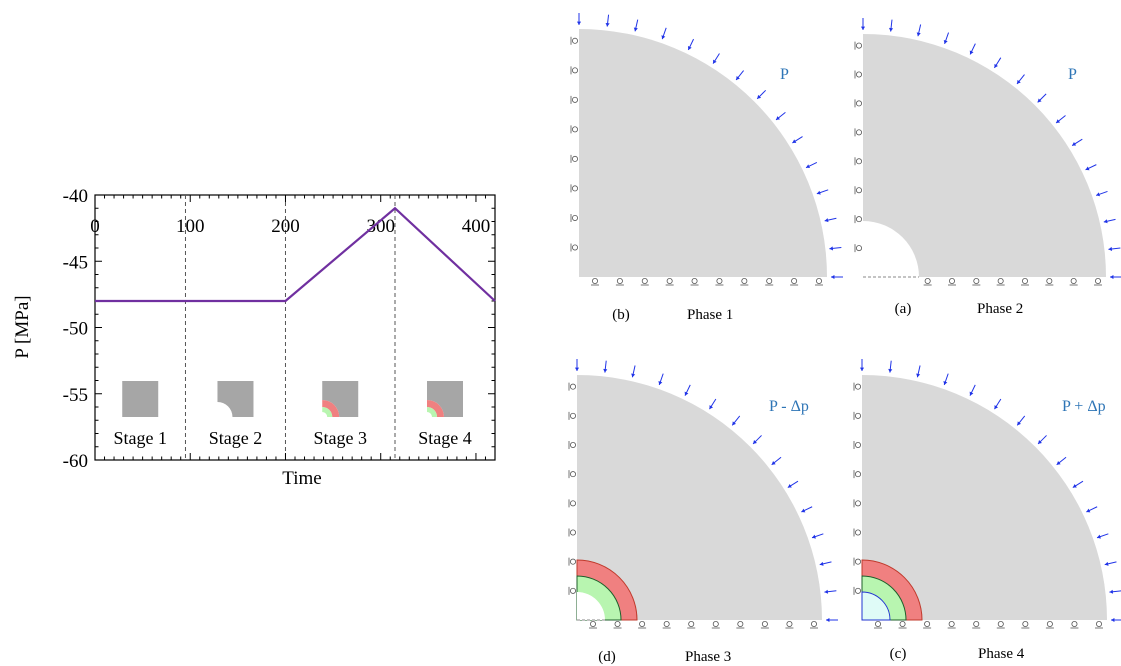  What do you see at coordinates (703, 494) in the screenshot?
I see `phase-3-panel` at bounding box center [703, 494].